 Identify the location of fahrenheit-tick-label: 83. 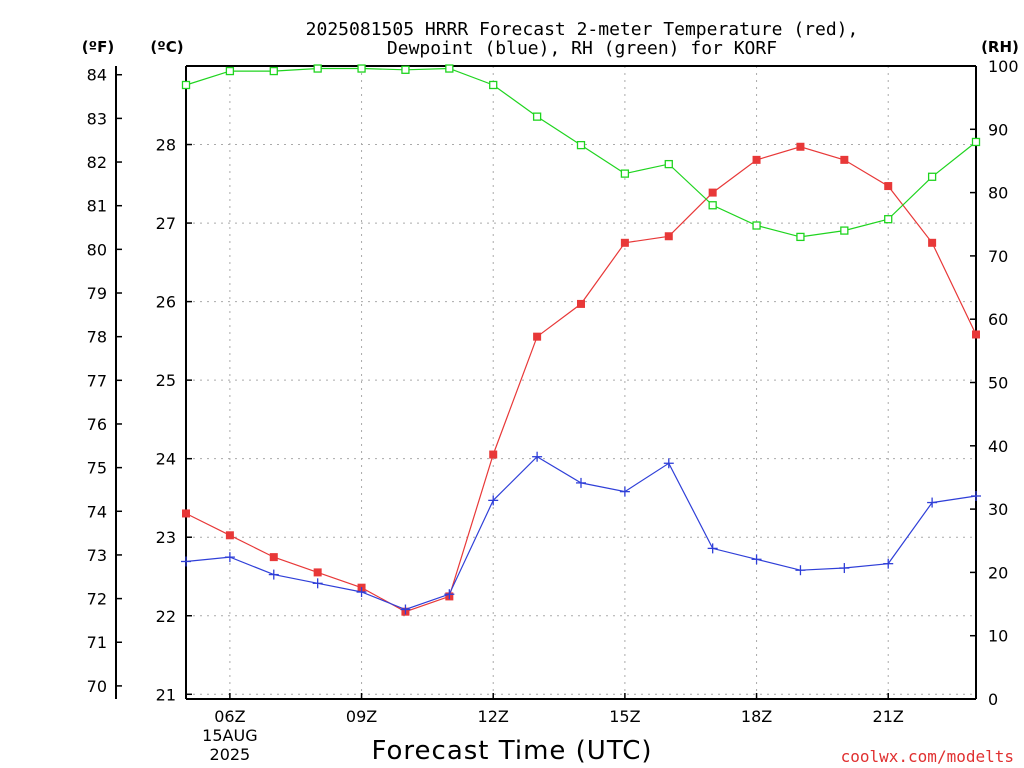
(97, 118).